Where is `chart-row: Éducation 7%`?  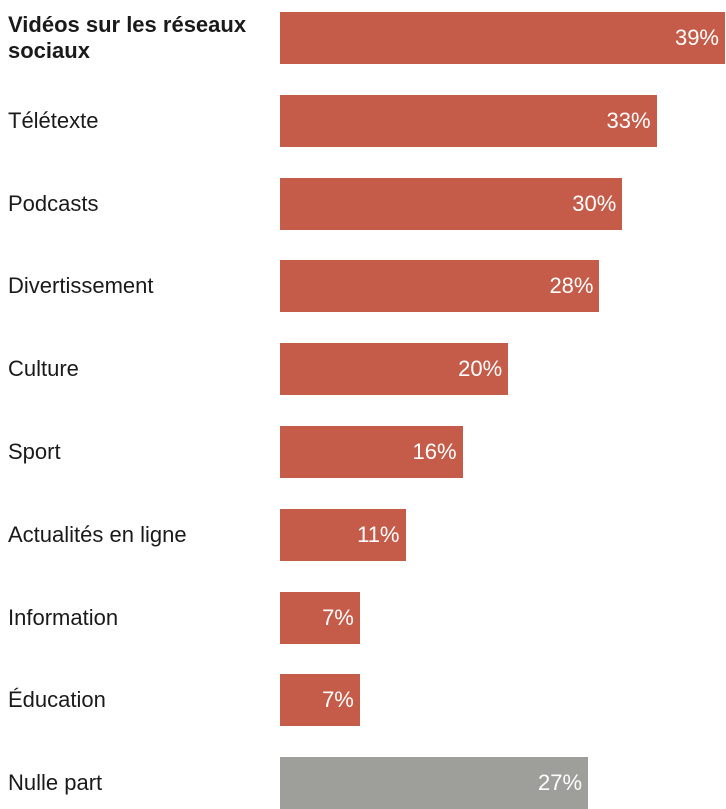
chart-row: Éducation 7% is located at coordinates (363, 700).